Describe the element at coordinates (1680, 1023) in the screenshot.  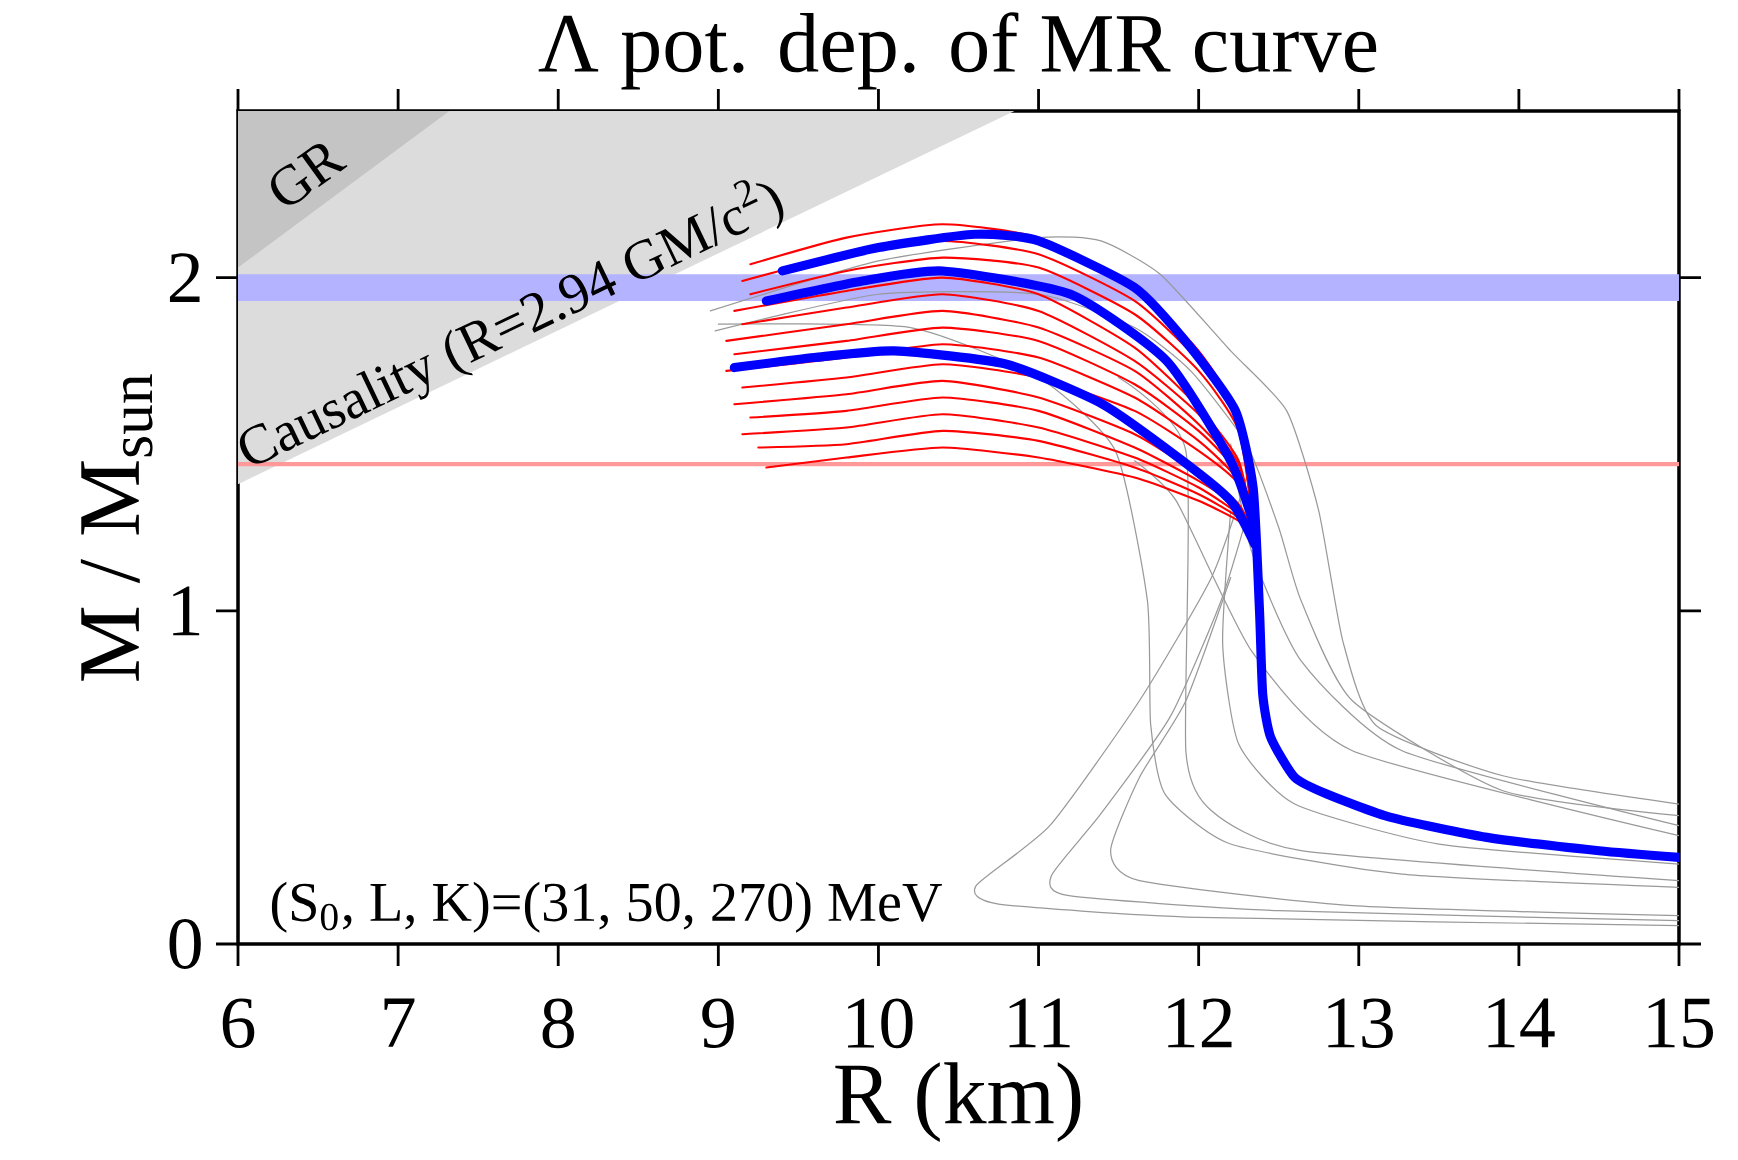
I see `x-tick-label: 15` at that location.